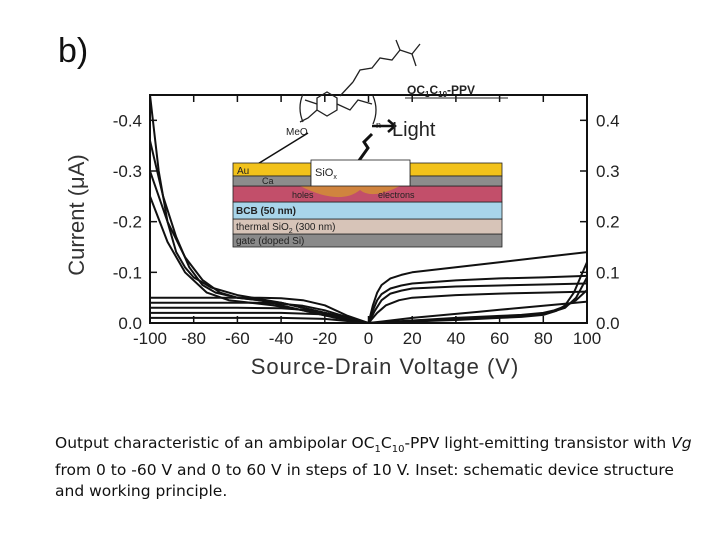 The image size is (720, 540). Describe the element at coordinates (243, 171) in the screenshot. I see `au-label: Au` at that location.